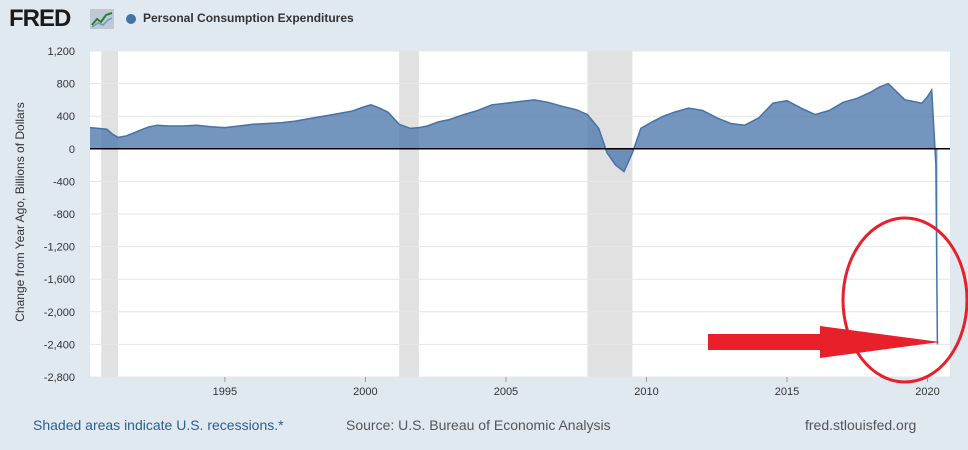  I want to click on x-axis-ticks: 1995 2000 2005 2010 2015 2020, so click(576, 387).